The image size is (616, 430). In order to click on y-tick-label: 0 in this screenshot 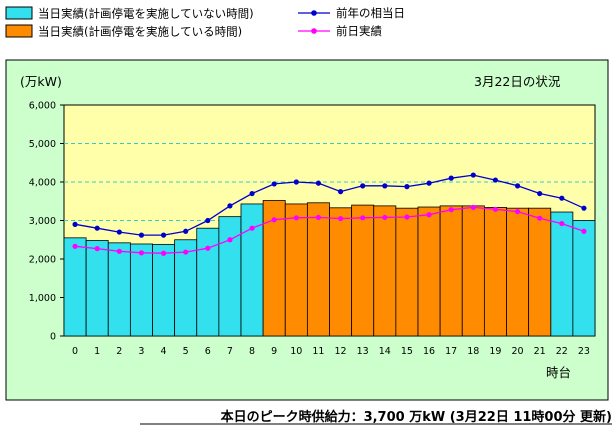, I will do `click(53, 337)`.